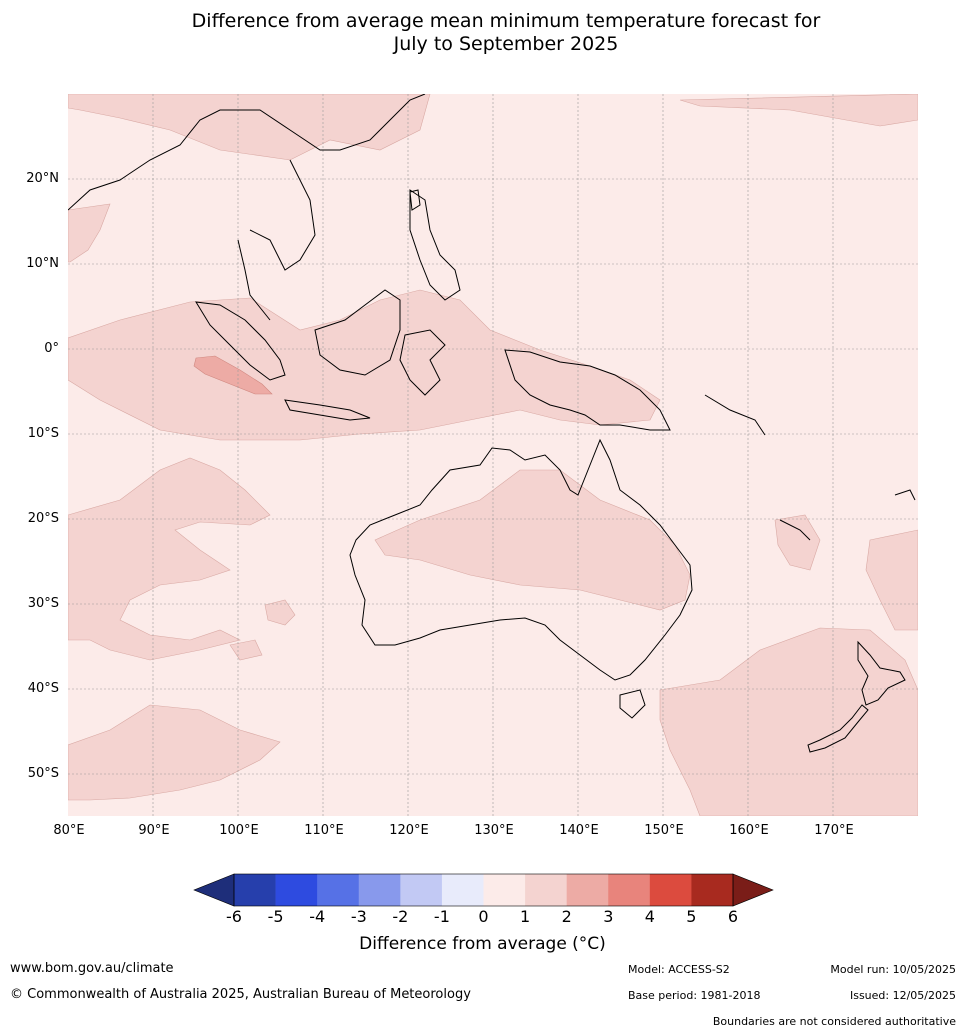 The image size is (965, 1035). Describe the element at coordinates (608, 916) in the screenshot. I see `colorbar-tick: 3` at that location.